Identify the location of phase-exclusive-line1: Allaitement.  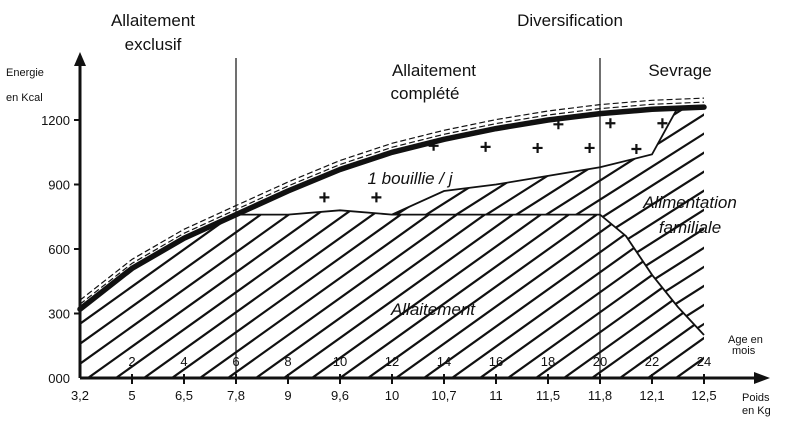
(153, 20).